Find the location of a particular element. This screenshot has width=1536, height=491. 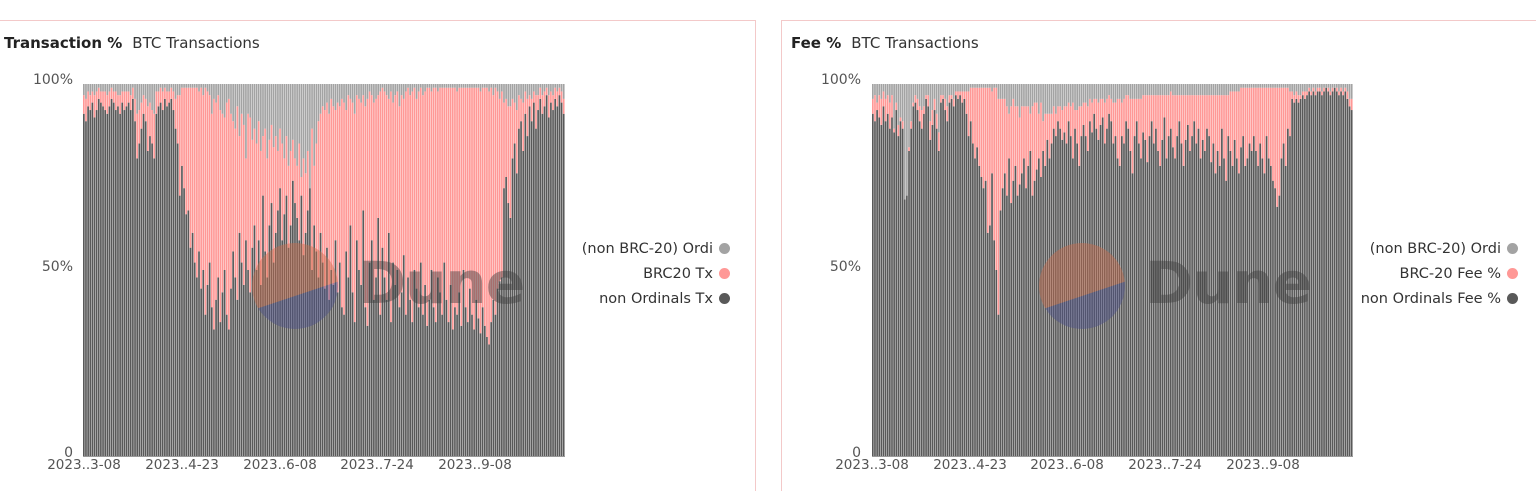

chart-title-main: Fee % is located at coordinates (816, 43).